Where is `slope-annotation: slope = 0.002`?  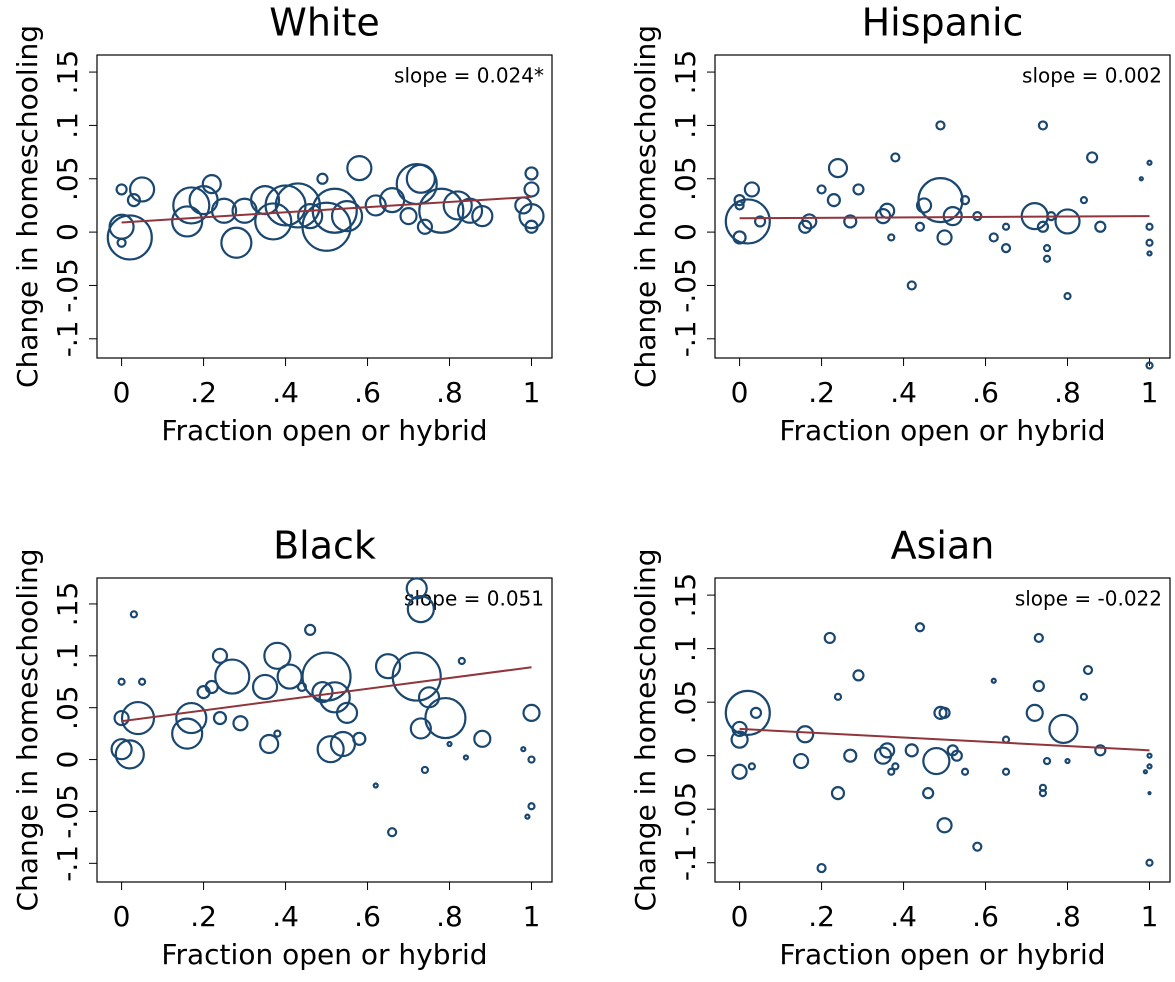 slope-annotation: slope = 0.002 is located at coordinates (1092, 76).